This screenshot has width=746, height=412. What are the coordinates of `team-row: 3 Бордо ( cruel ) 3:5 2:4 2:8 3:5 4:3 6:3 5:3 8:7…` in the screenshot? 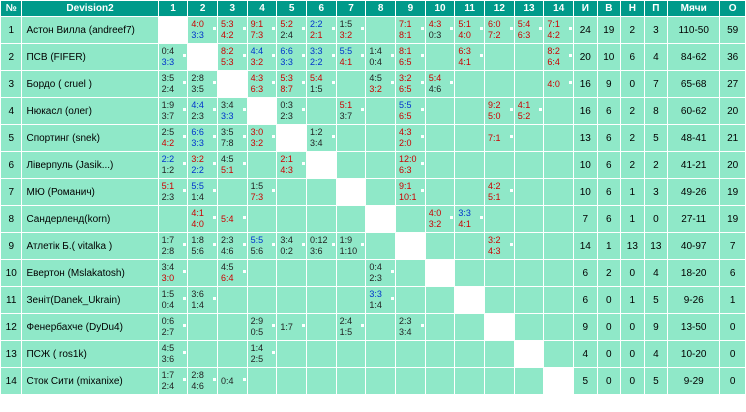 It's located at (373, 84).